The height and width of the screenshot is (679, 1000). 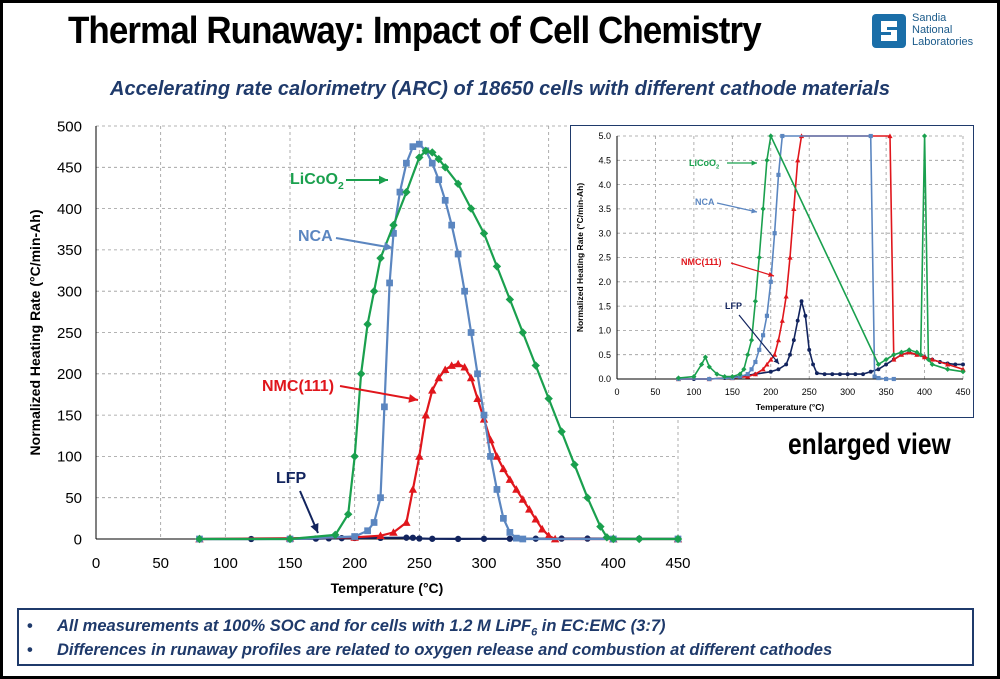 I want to click on annotation-arrow, so click(x=752, y=269).